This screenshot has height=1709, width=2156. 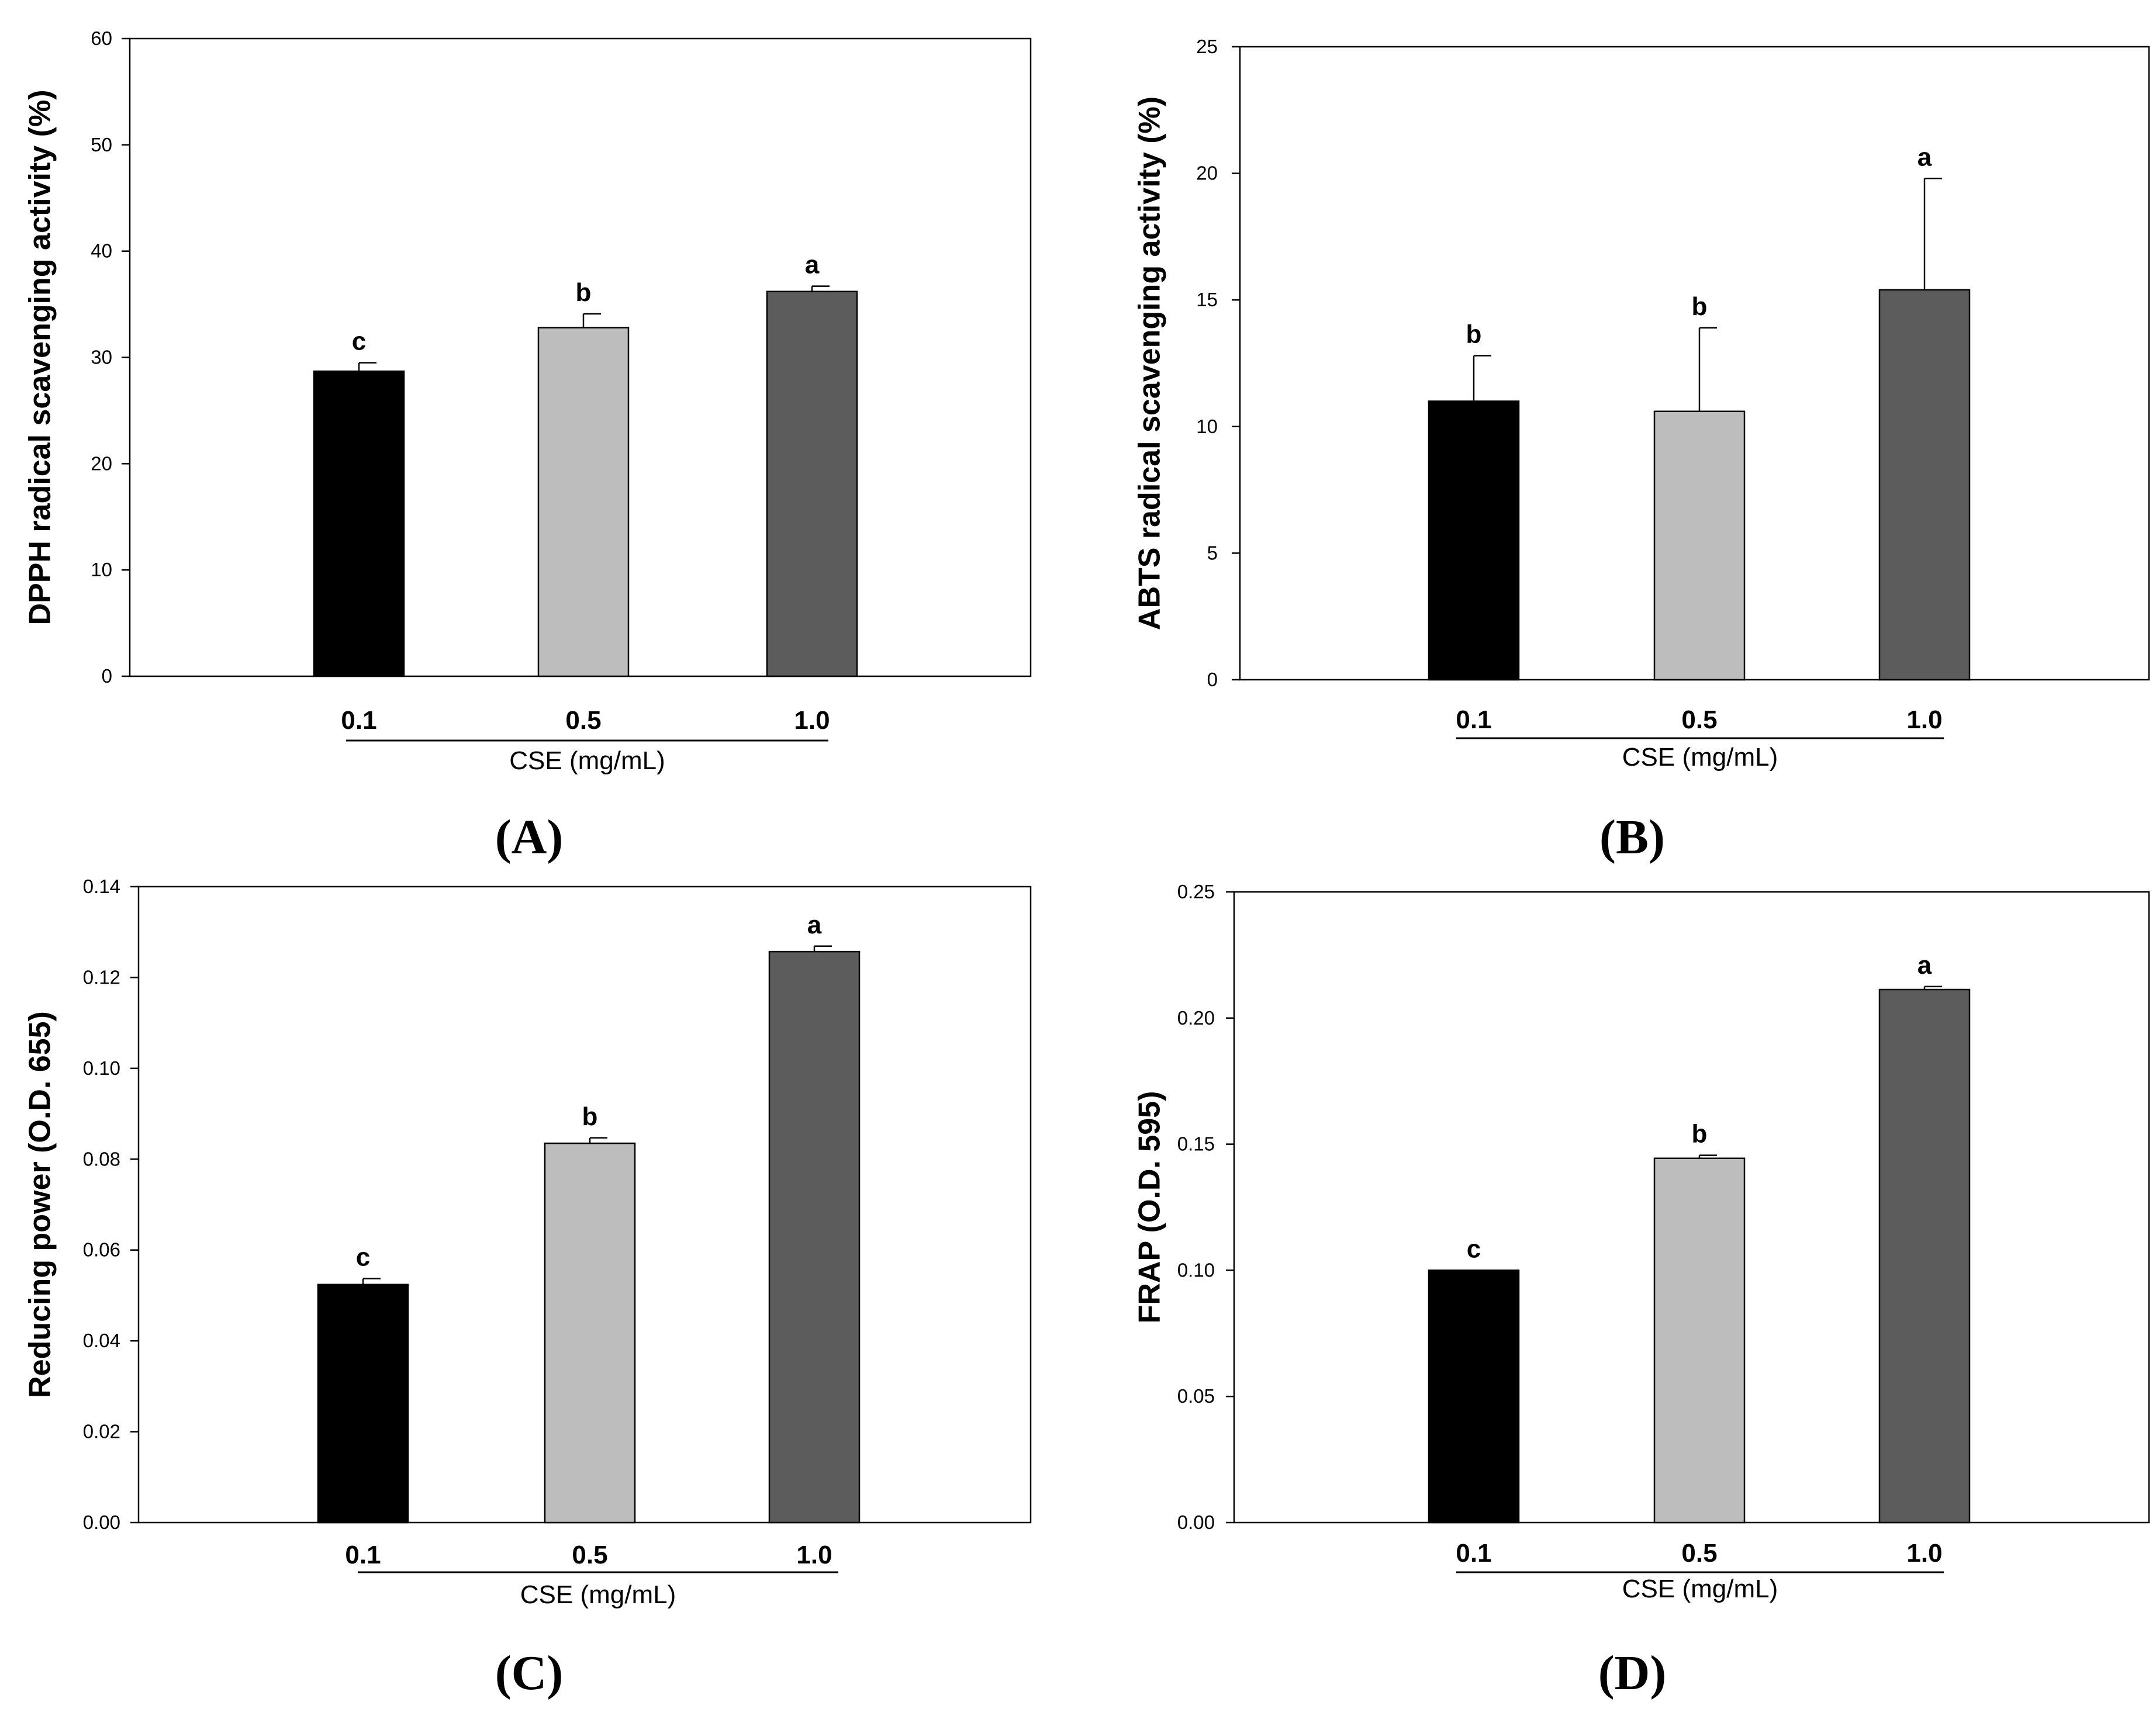 What do you see at coordinates (102, 1340) in the screenshot?
I see `y-tick-label: 0.04` at bounding box center [102, 1340].